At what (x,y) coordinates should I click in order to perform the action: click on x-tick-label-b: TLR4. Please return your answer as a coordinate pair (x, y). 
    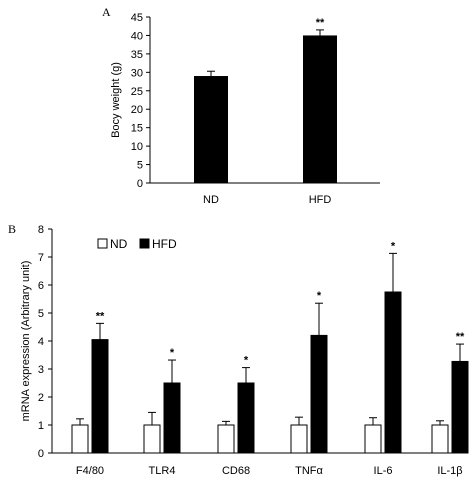
    Looking at the image, I should click on (162, 471).